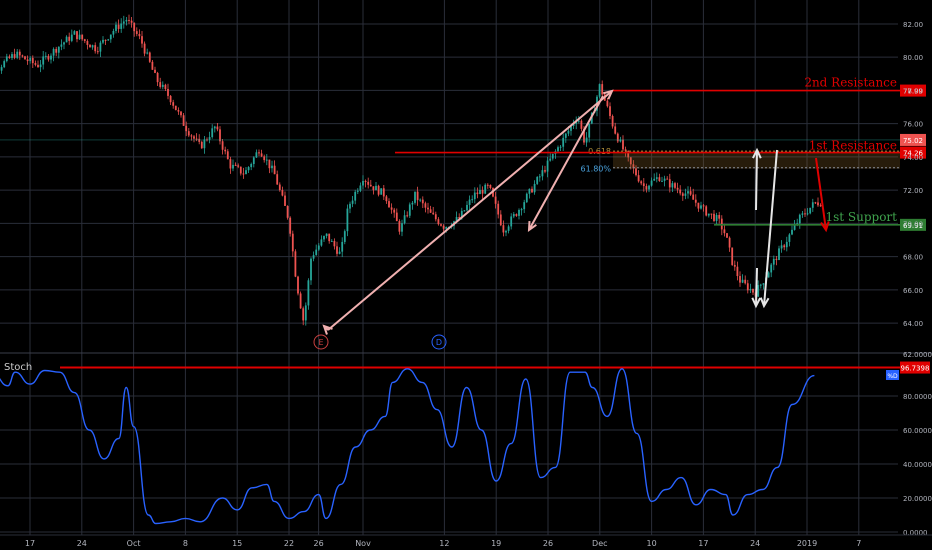 Image resolution: width=932 pixels, height=550 pixels. What do you see at coordinates (917, 431) in the screenshot?
I see `stoch-axis-tick-label: 60.0000` at bounding box center [917, 431].